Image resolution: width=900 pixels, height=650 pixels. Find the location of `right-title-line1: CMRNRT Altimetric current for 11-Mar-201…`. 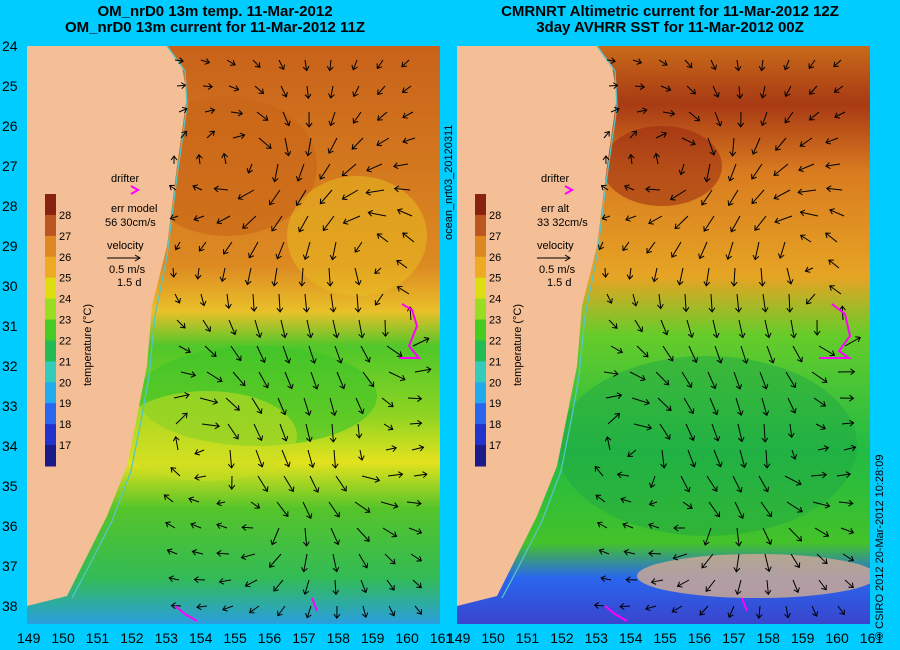

right-title-line1: CMRNRT Altimetric current for 11-Mar-201… is located at coordinates (670, 11).